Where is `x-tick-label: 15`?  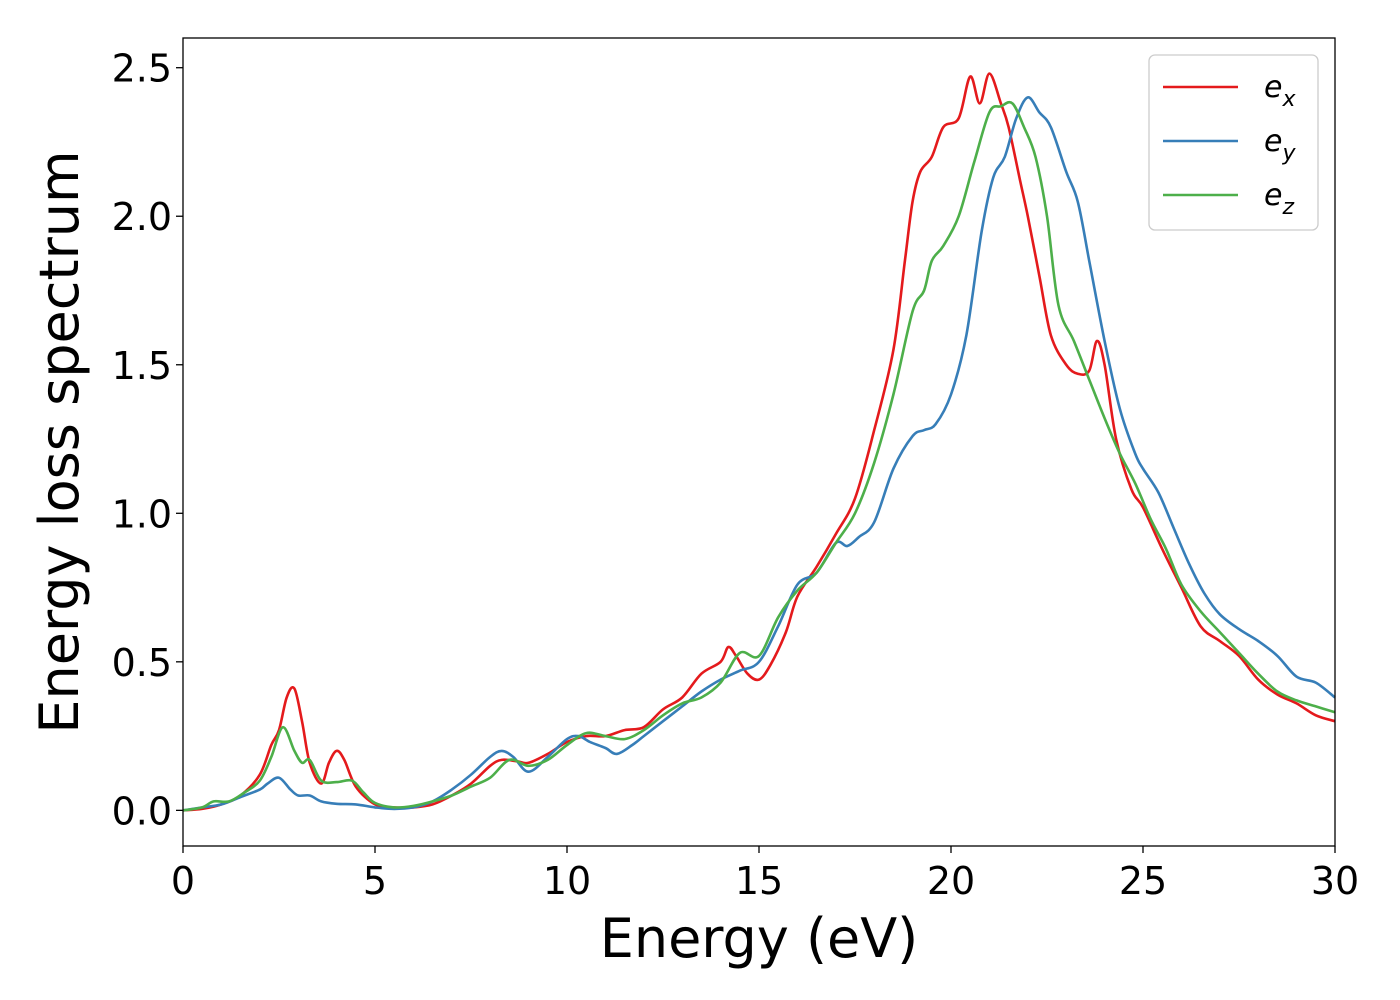 x-tick-label: 15 is located at coordinates (759, 881).